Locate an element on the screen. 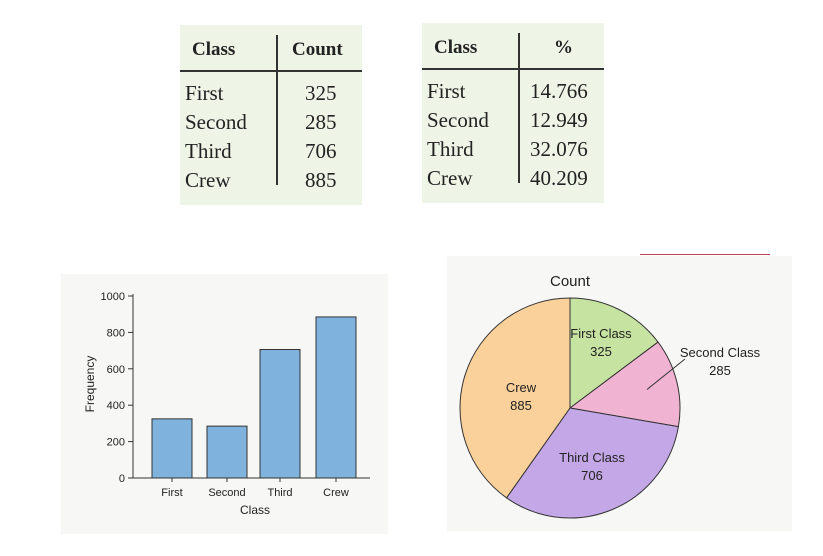 Image resolution: width=823 pixels, height=556 pixels. decorative-rule is located at coordinates (705, 254).